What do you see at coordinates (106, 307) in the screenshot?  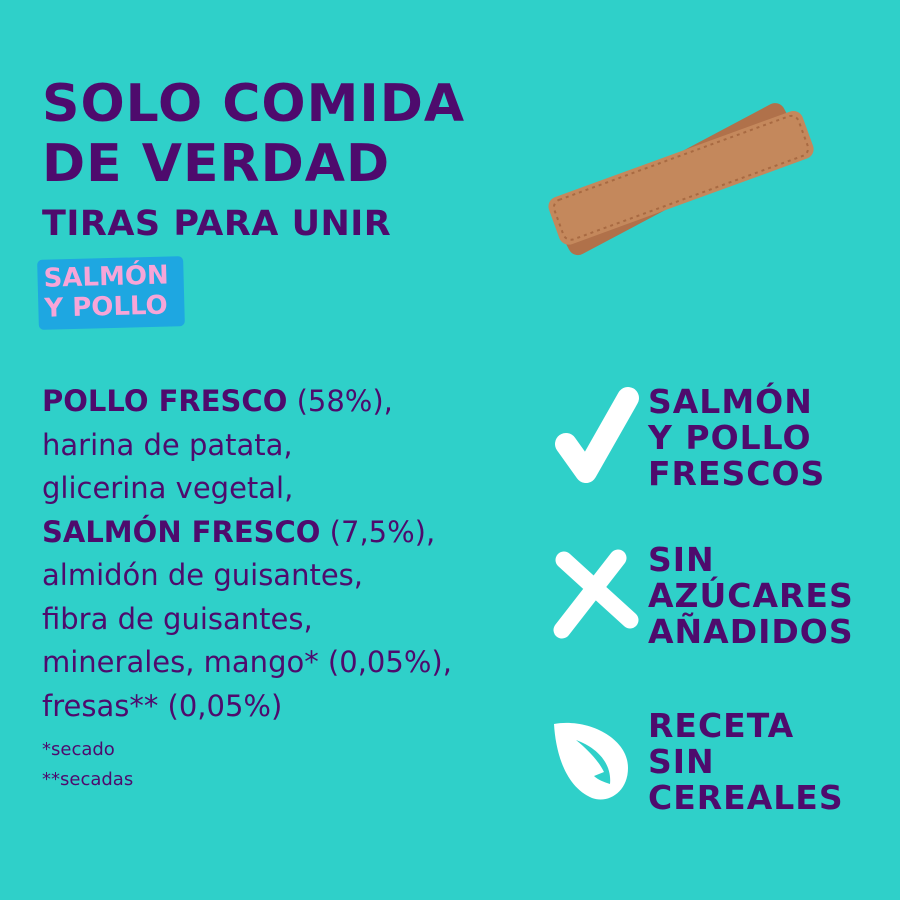 I see `badge-line-2: Y POLLO` at bounding box center [106, 307].